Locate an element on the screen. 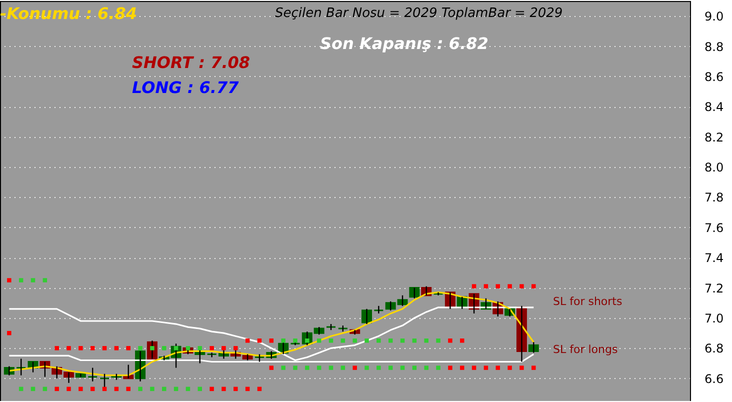 This screenshot has height=402, width=732. annotation: Seçilen Bar Nosu = 2029 ToplamBar = 2029 is located at coordinates (419, 13).